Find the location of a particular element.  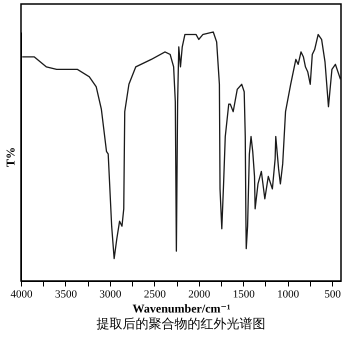

x-tick-label: 1500 is located at coordinates (244, 294).